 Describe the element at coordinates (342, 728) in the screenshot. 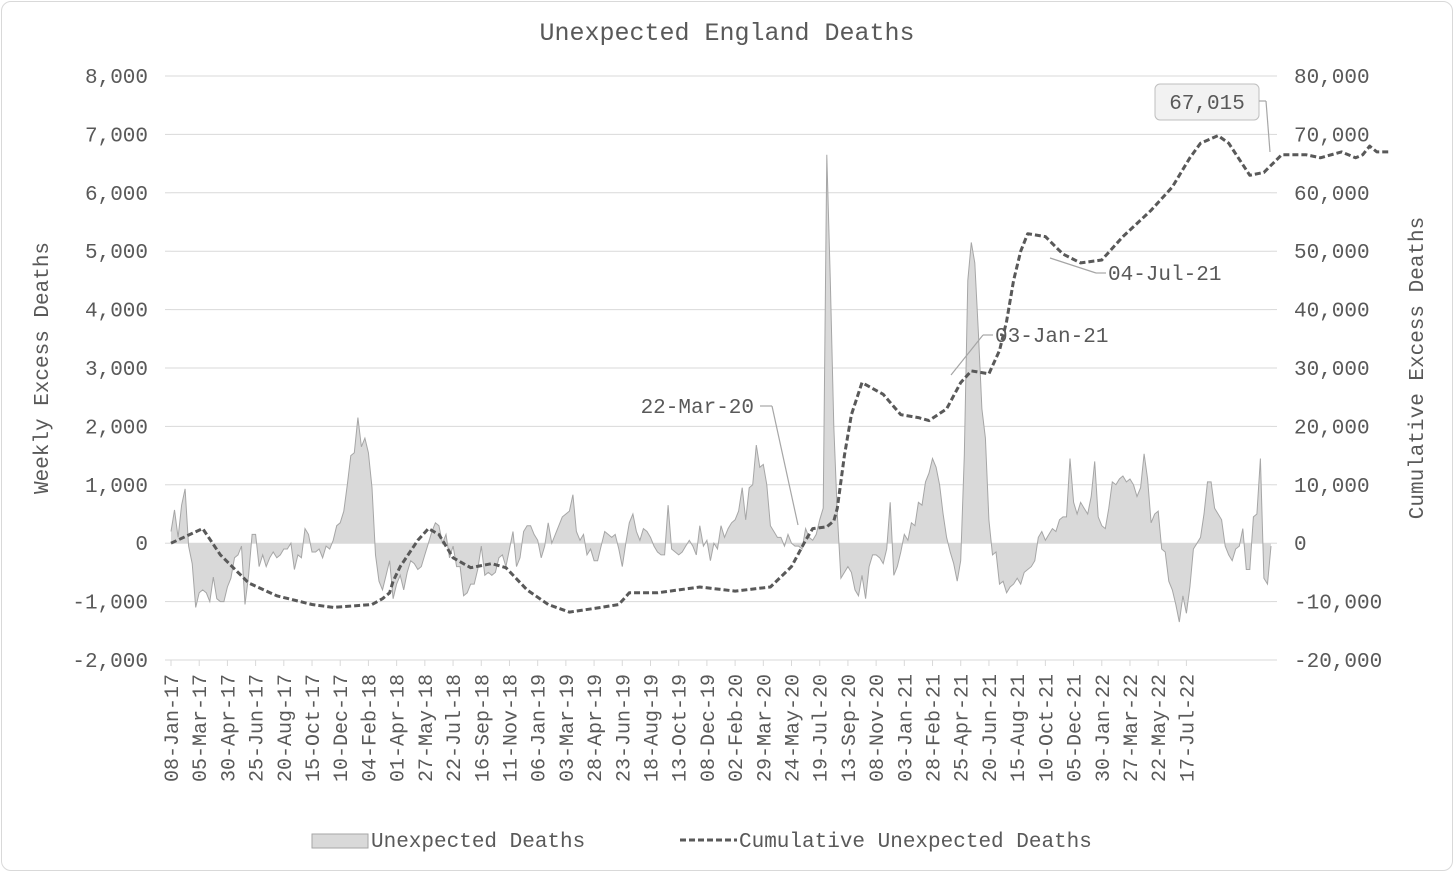

I see `x-tick-label: 10-Dec-17` at that location.